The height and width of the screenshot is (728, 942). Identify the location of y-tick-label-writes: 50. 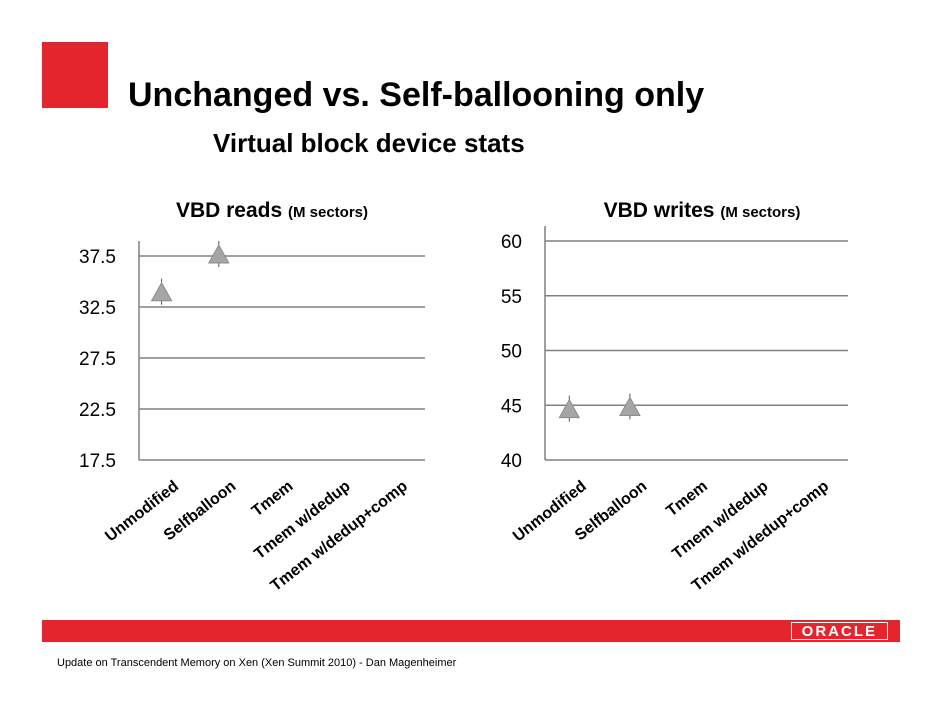
(511, 352).